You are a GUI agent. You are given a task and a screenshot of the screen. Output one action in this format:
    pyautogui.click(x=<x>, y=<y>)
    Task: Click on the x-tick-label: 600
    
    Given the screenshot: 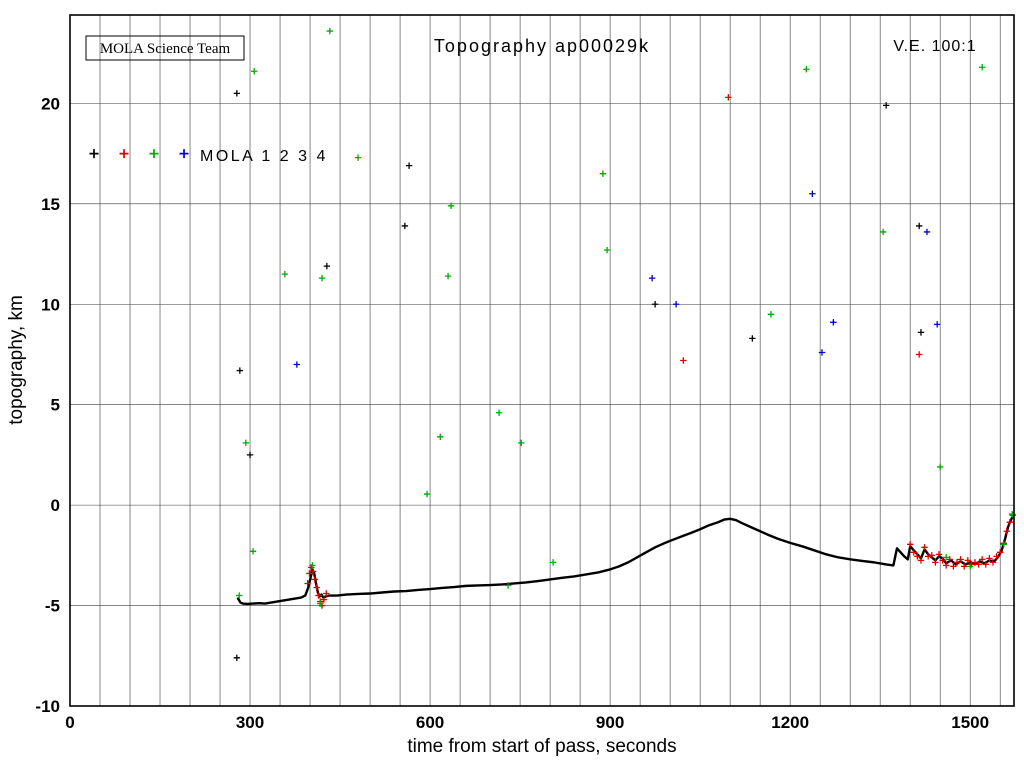 What is the action you would take?
    pyautogui.click(x=430, y=722)
    